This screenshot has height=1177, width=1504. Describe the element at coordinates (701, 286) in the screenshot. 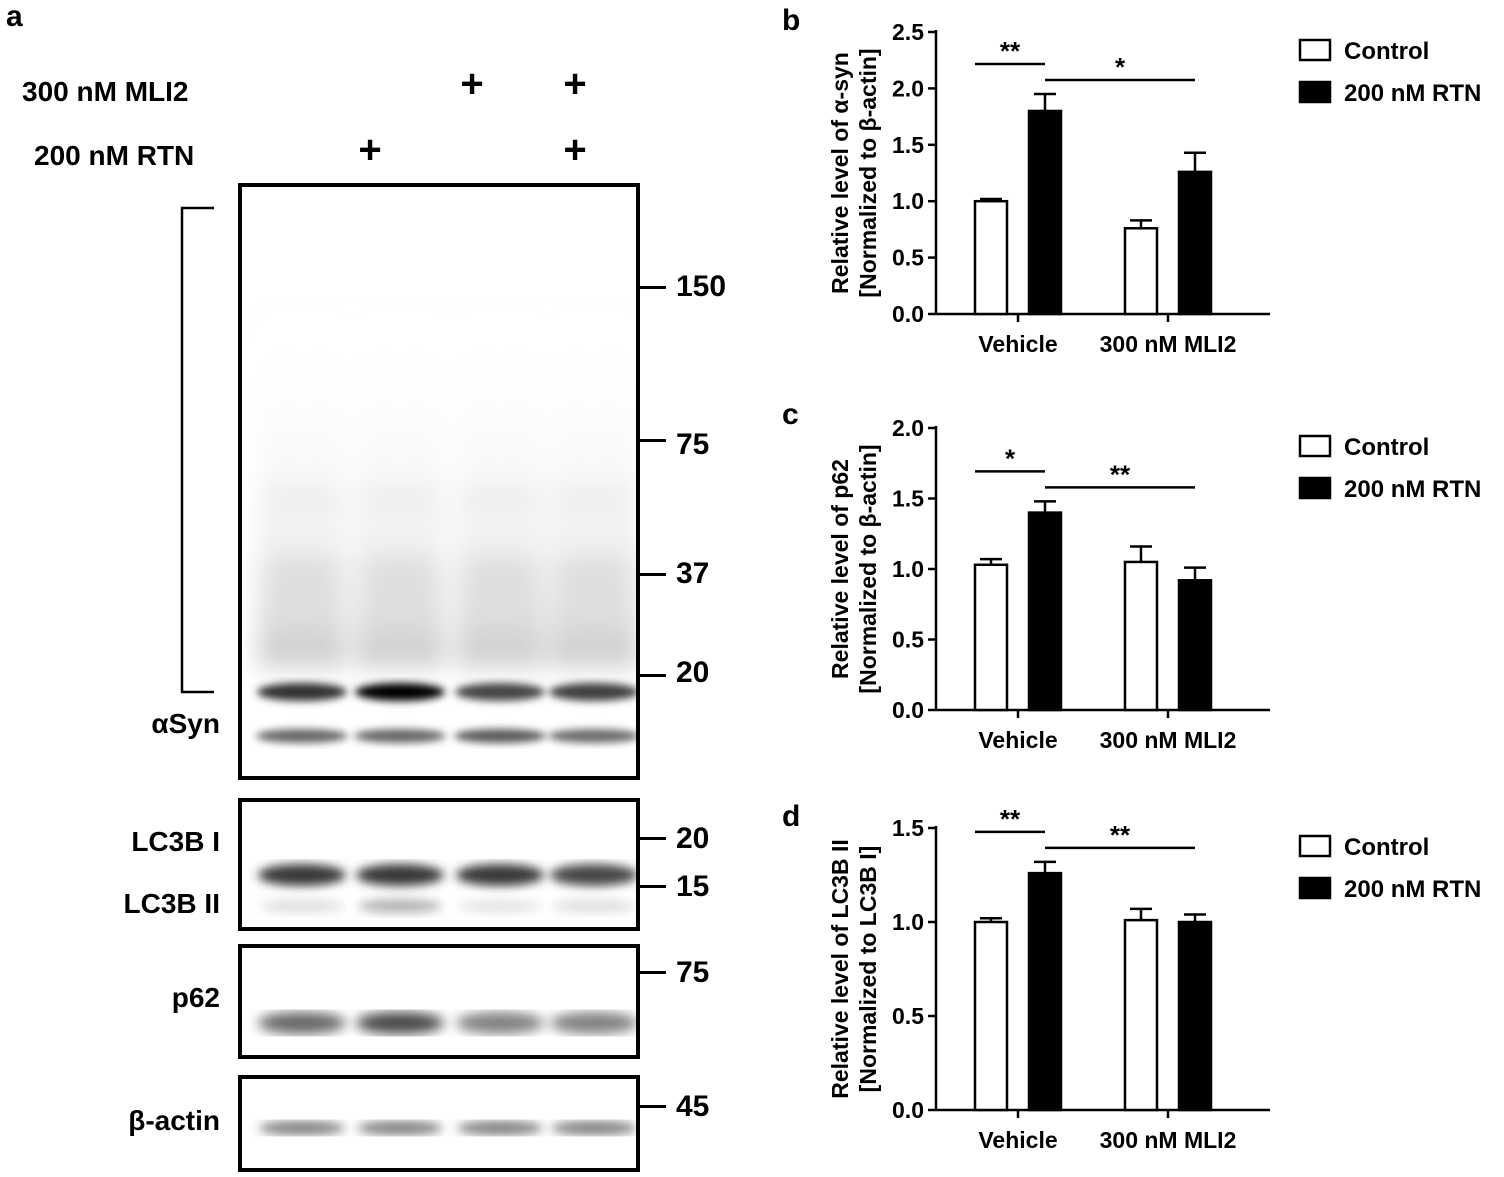

I see `mw-marker-150: 150` at that location.